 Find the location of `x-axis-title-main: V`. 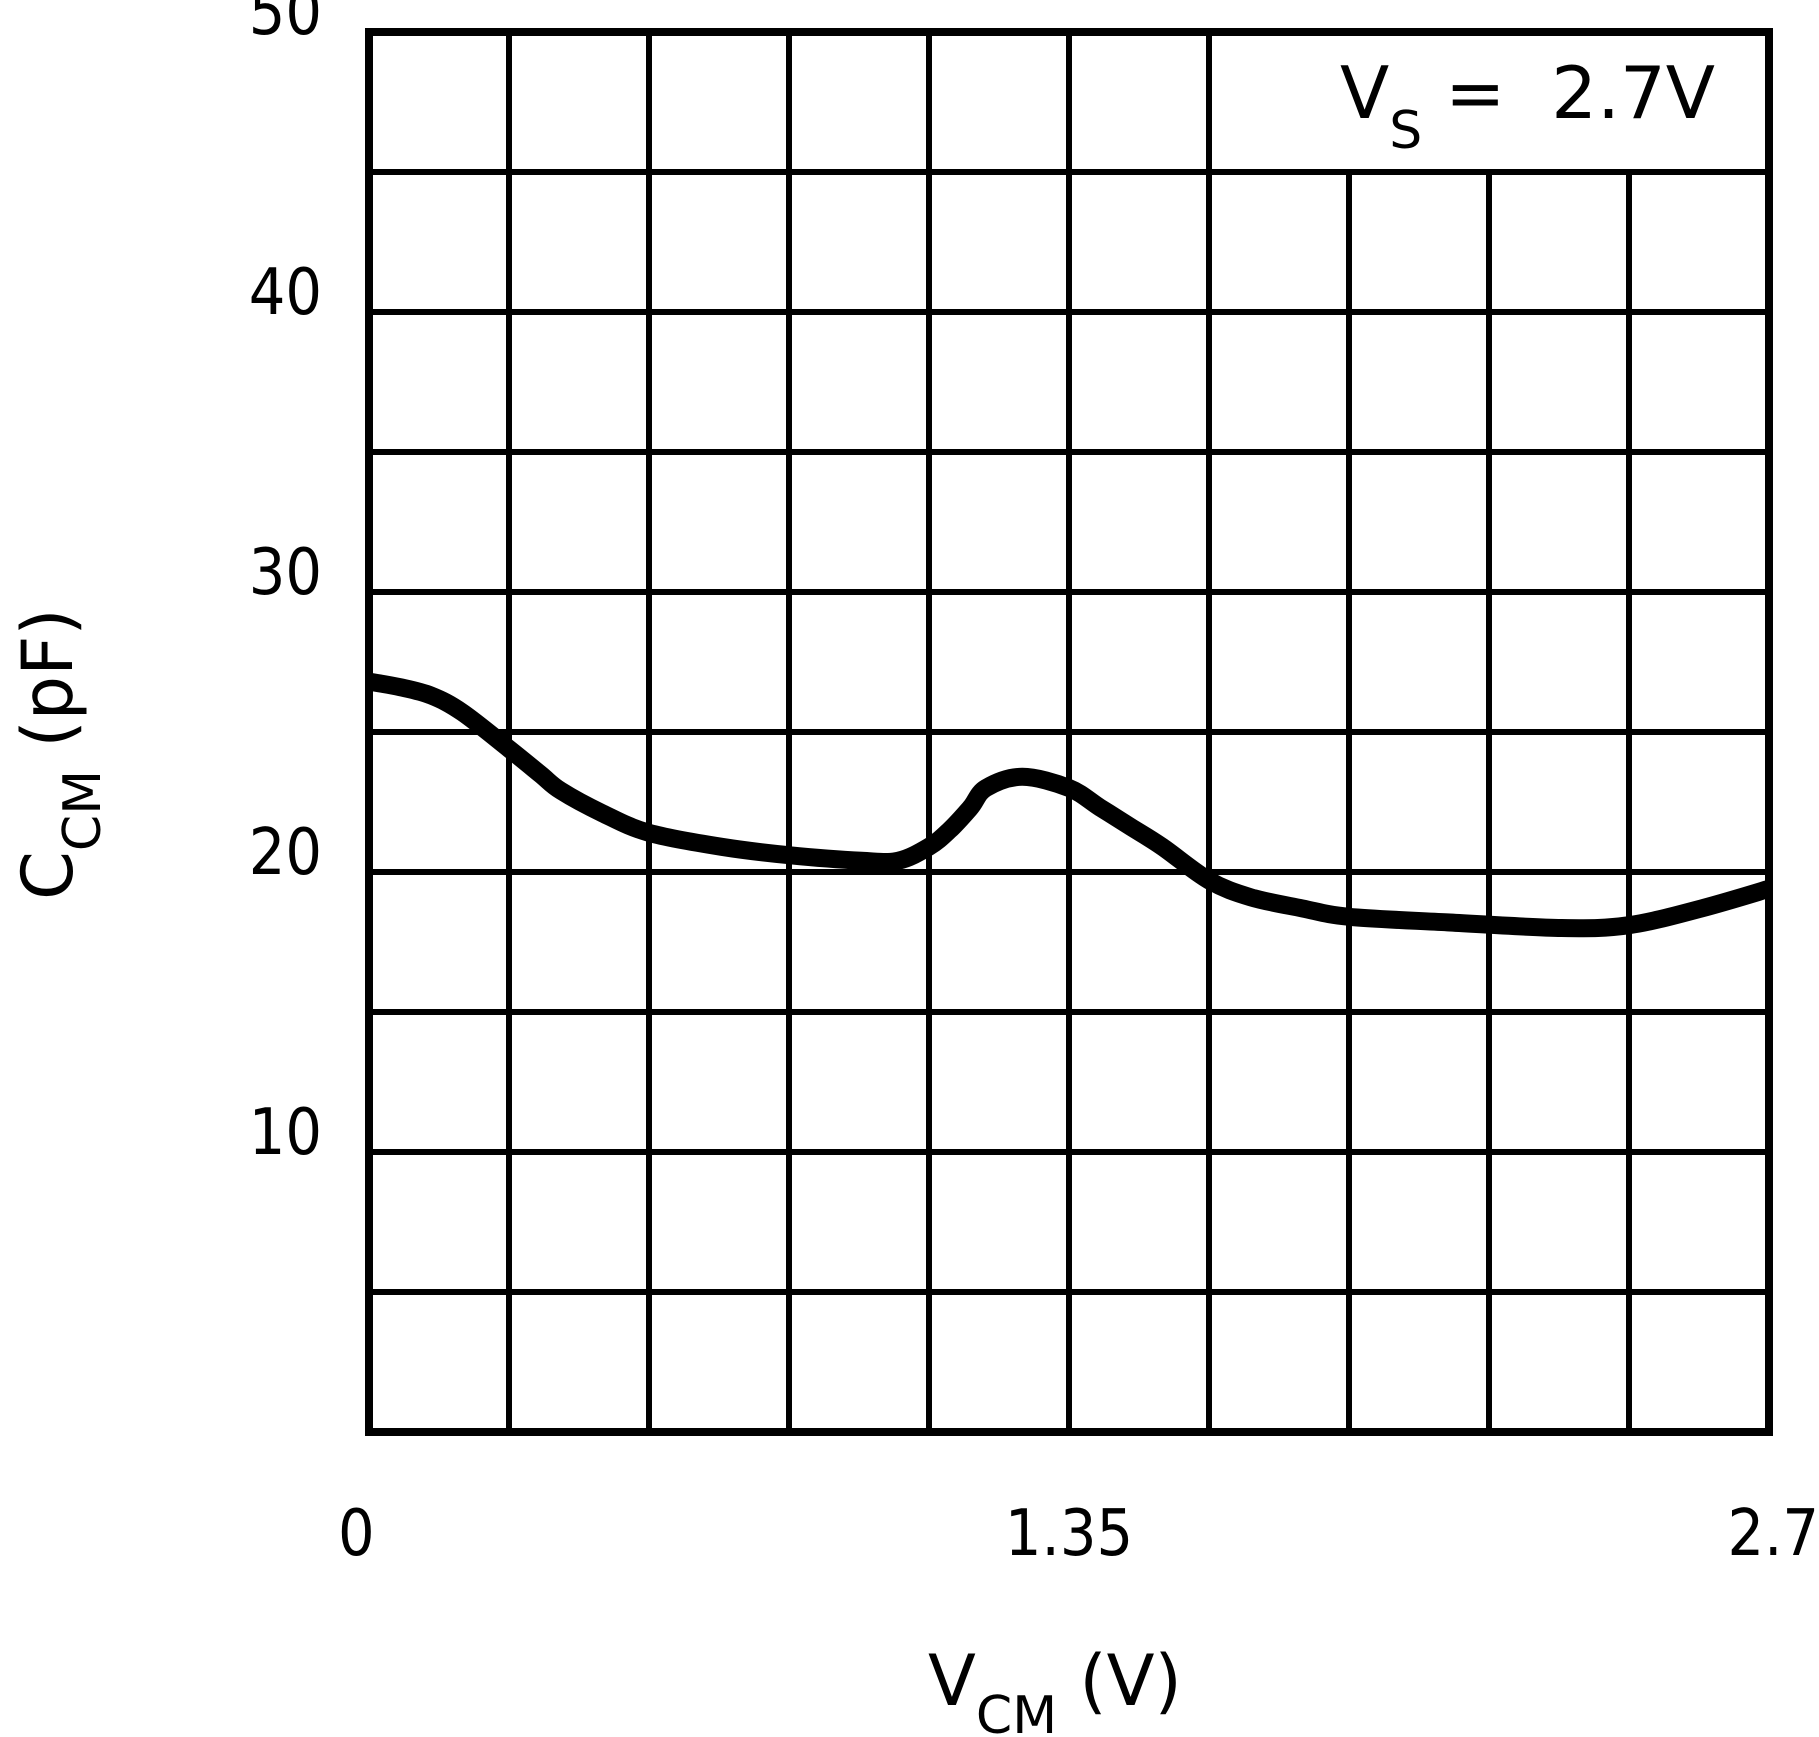

x-axis-title-main: V is located at coordinates (952, 1681).